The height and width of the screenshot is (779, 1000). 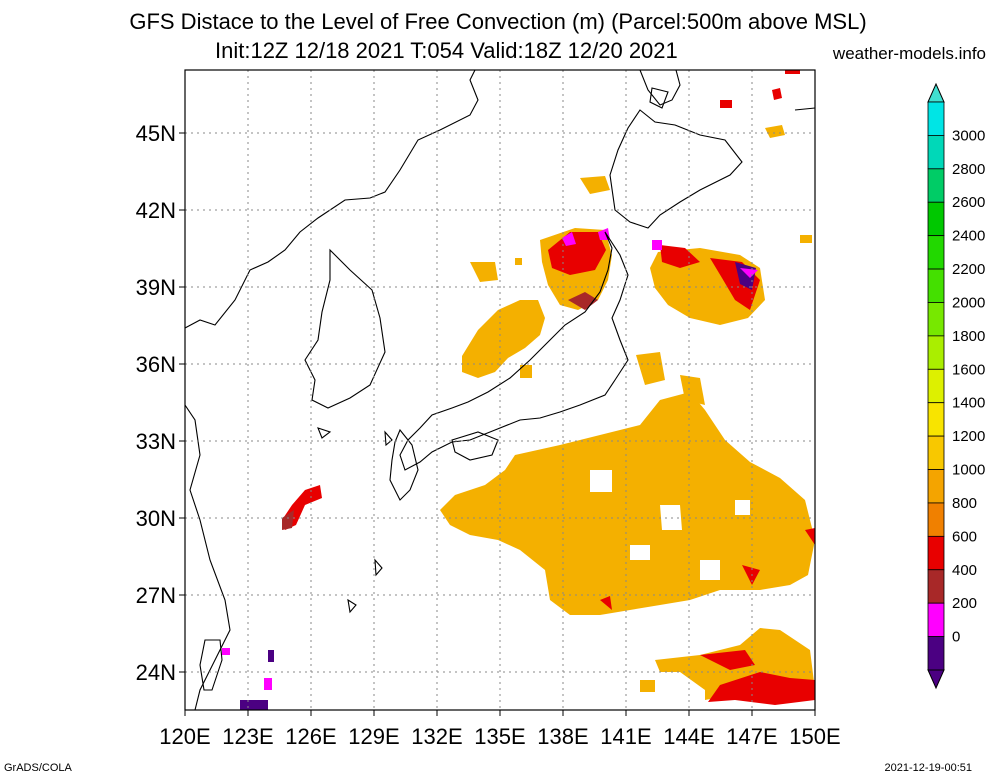 I want to click on colorbar-label: 2000, so click(x=968, y=302).